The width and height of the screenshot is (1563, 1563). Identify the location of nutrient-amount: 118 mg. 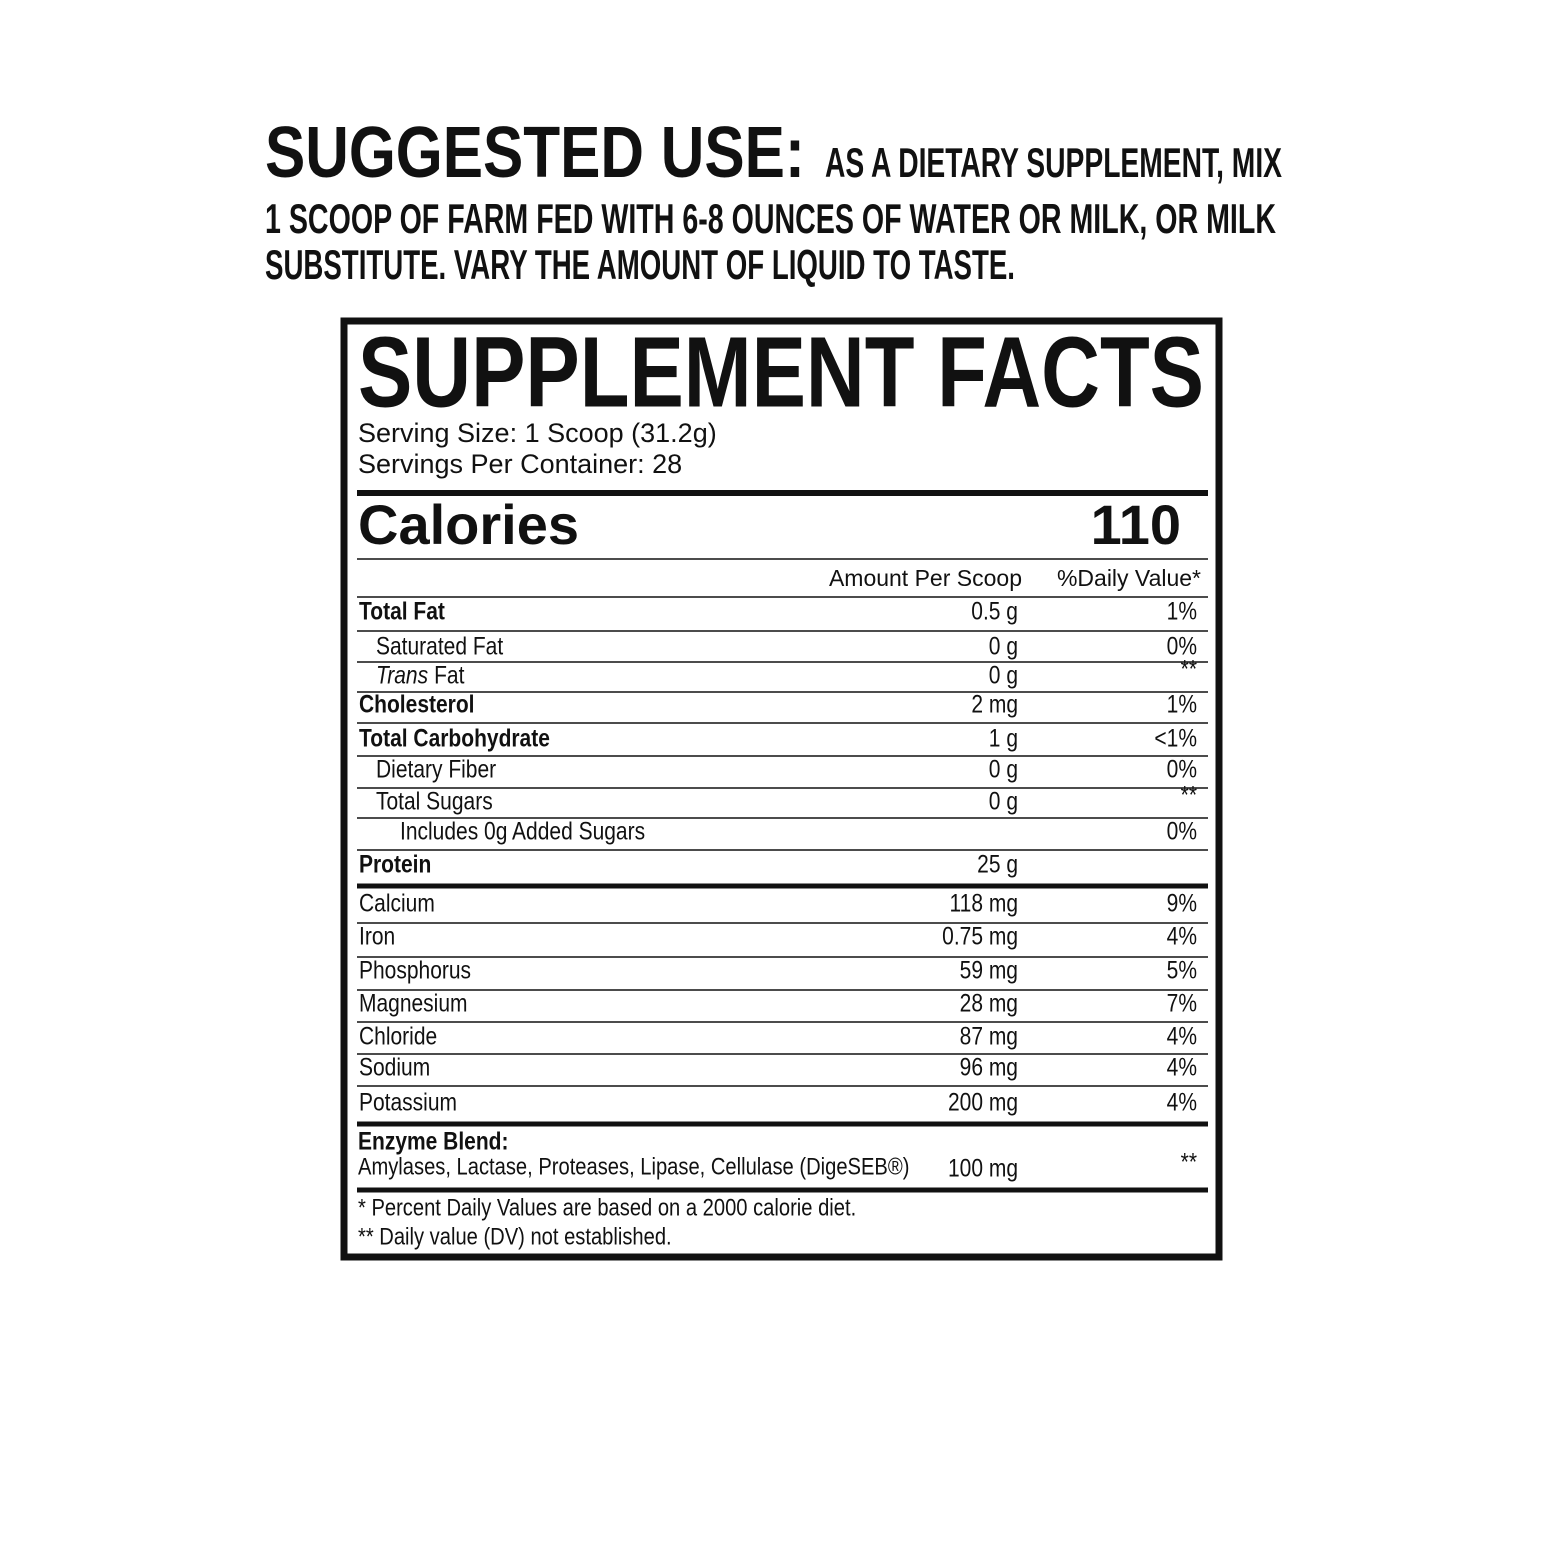
(984, 903).